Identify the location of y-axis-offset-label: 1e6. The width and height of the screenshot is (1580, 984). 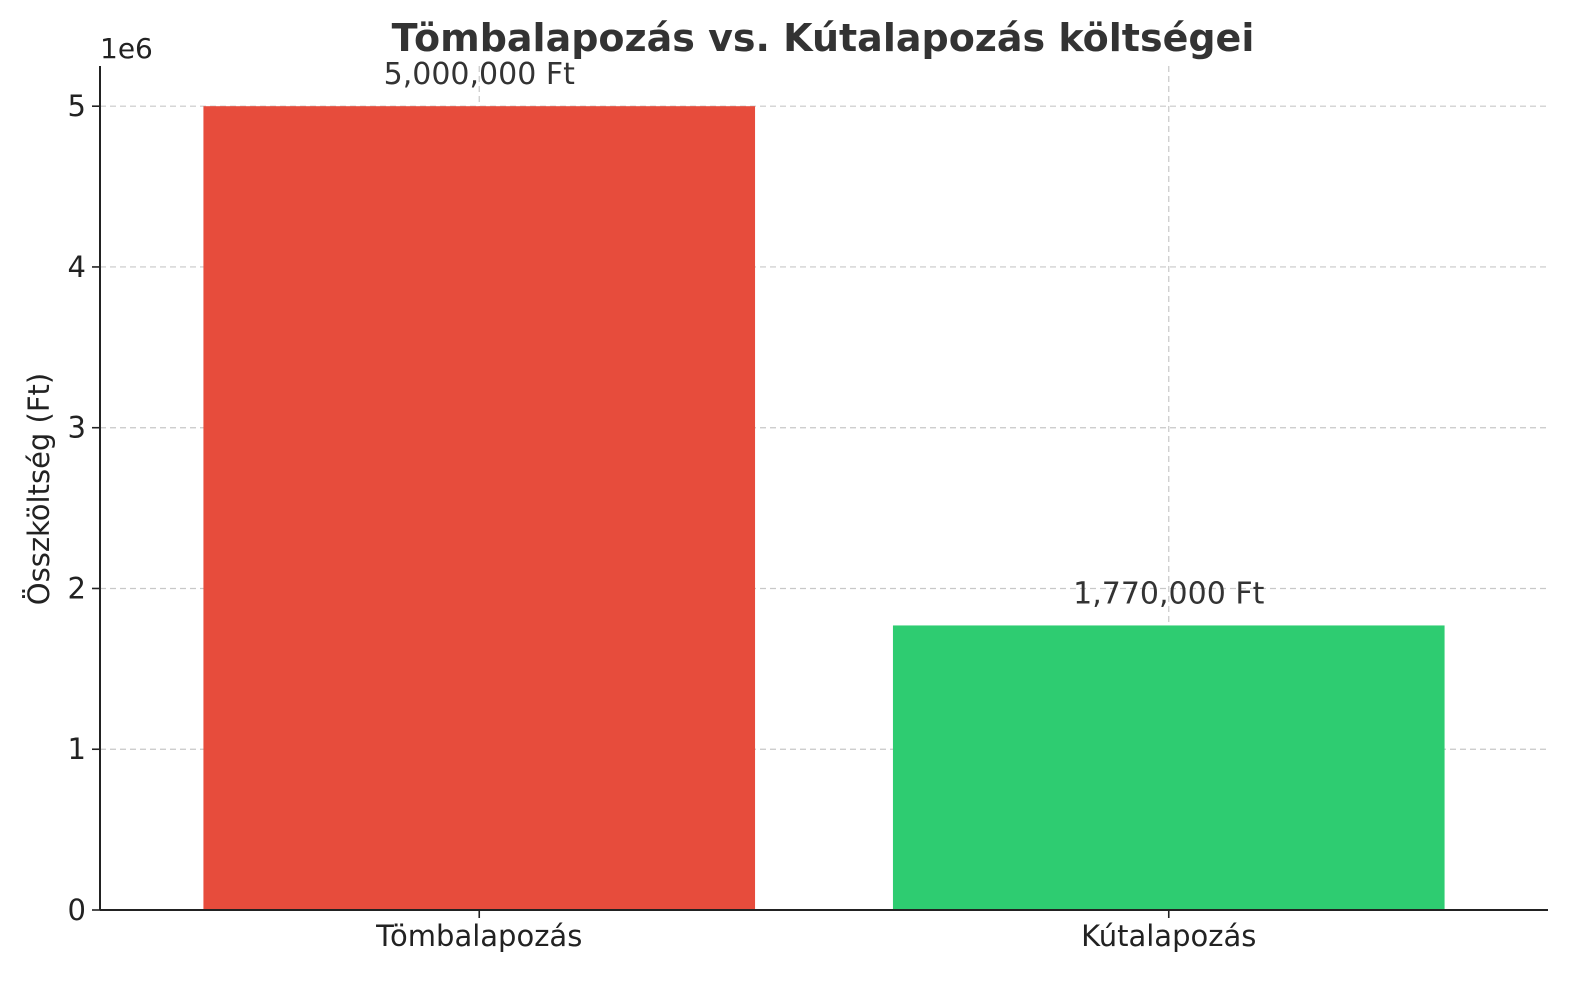
(126, 48).